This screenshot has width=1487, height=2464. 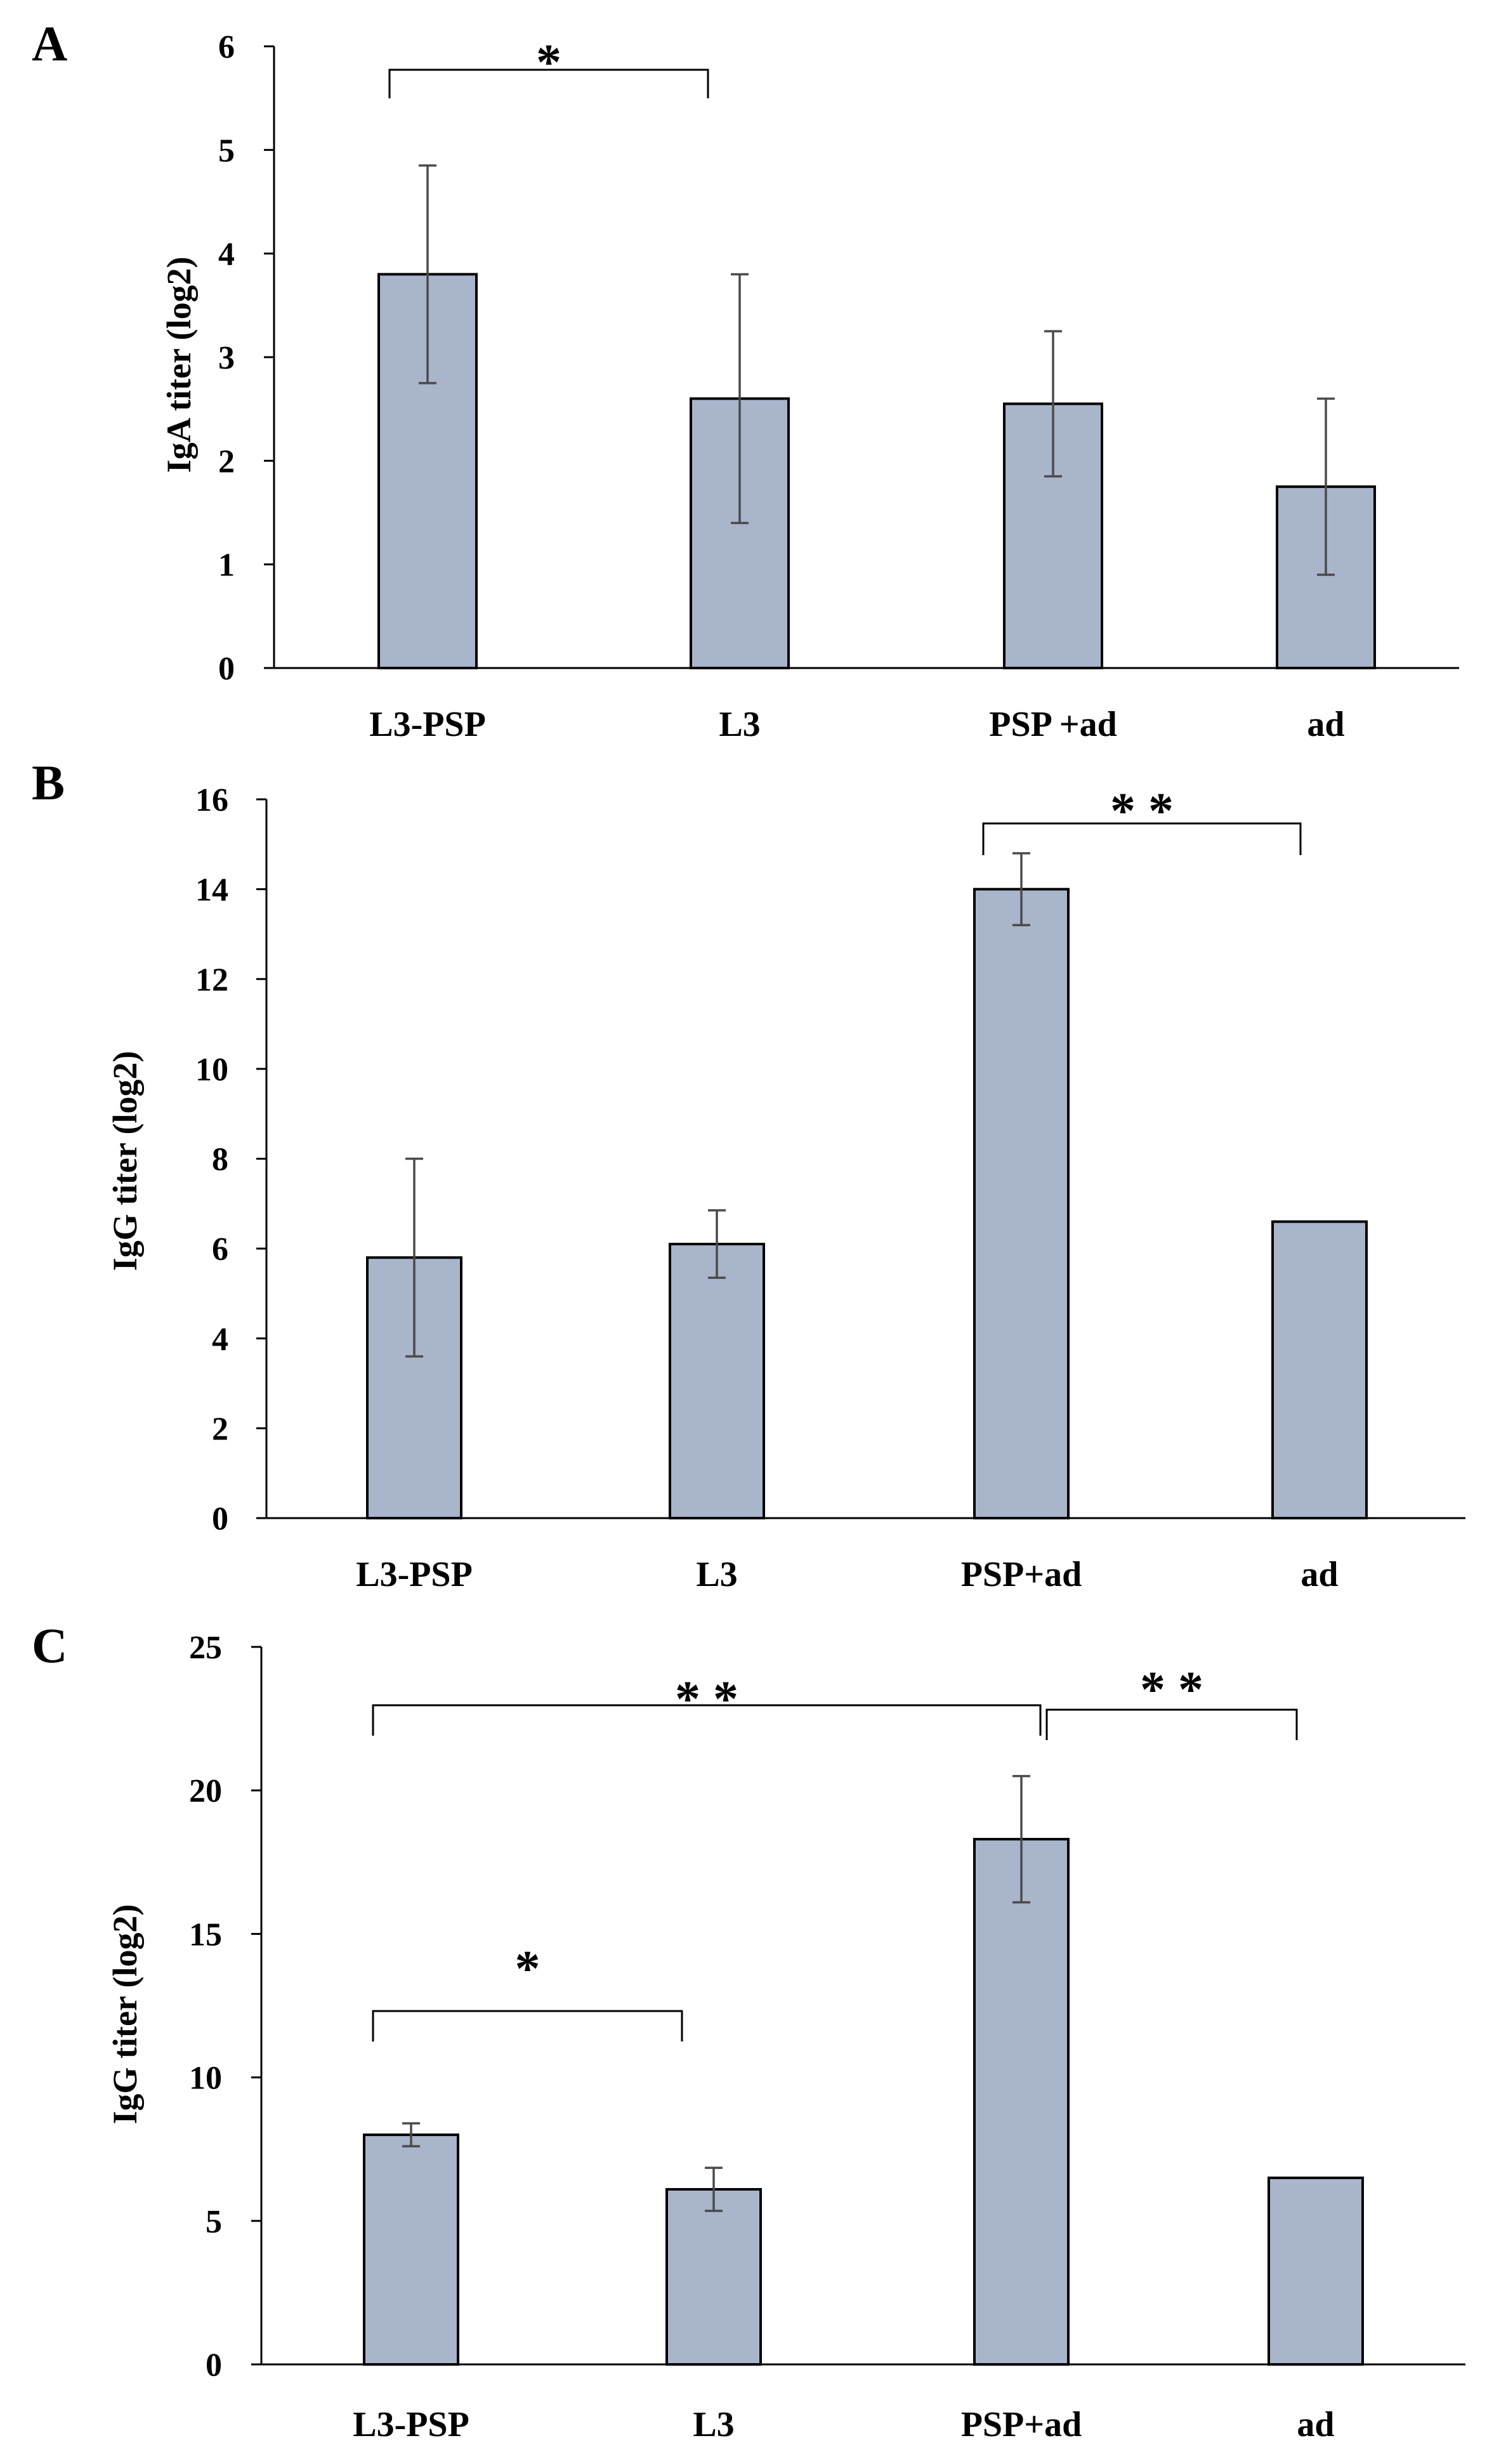 What do you see at coordinates (49, 1645) in the screenshot?
I see `panel-letter: C` at bounding box center [49, 1645].